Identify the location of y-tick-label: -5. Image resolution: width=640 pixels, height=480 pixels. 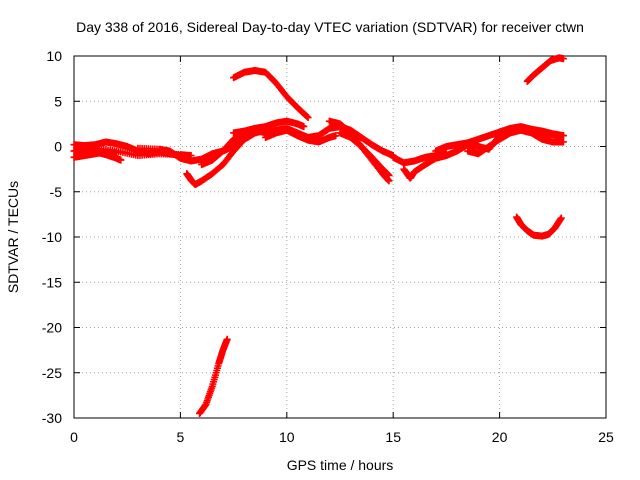
(56, 192).